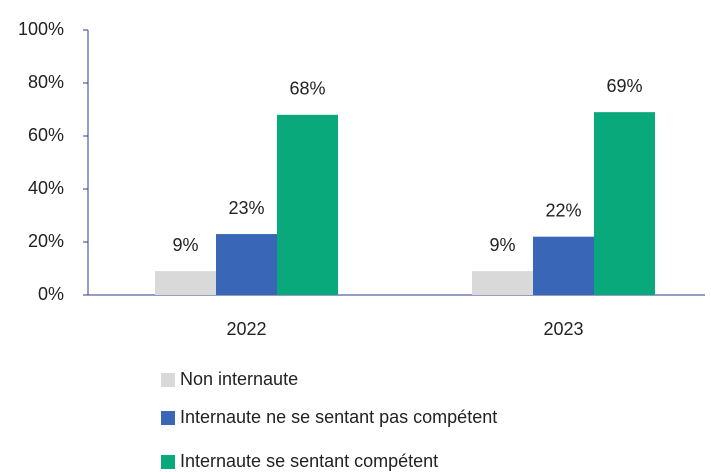 The image size is (711, 472). I want to click on y-tick-label: 80%, so click(46, 82).